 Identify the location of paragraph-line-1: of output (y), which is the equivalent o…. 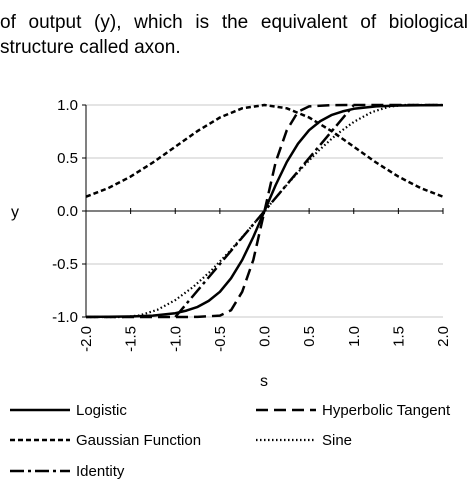
(234, 22).